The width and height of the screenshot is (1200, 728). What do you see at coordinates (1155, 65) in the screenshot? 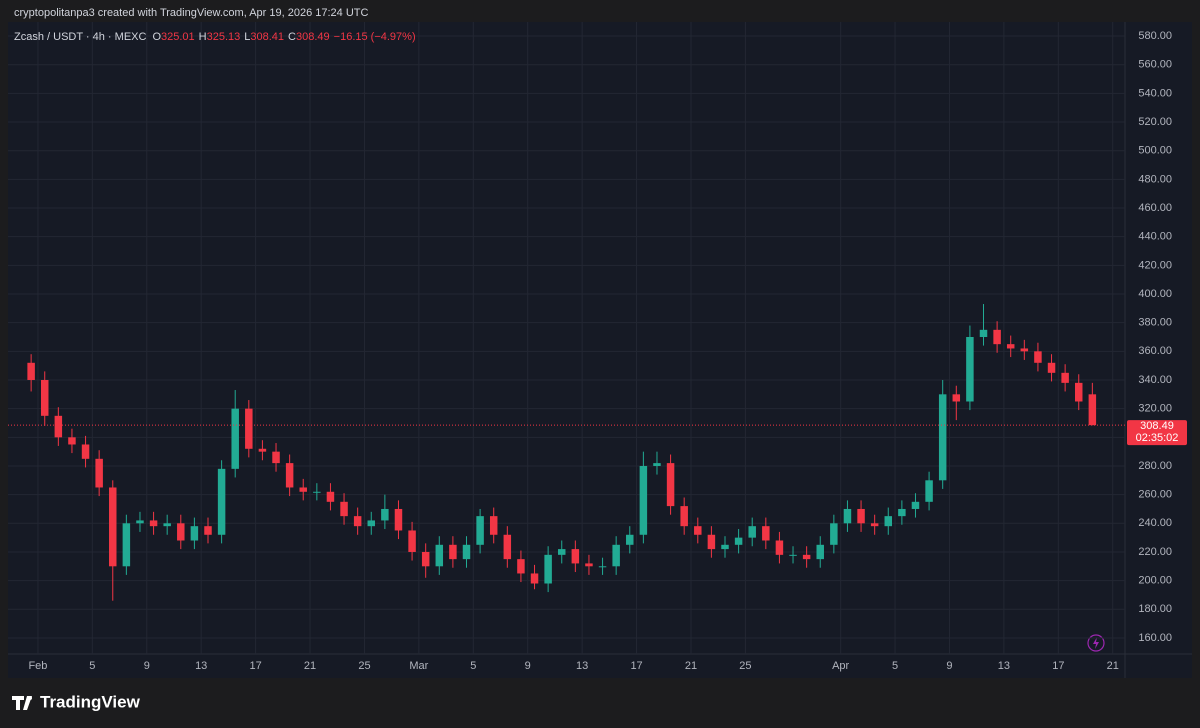
I see `y-tick-label: 560.00` at bounding box center [1155, 65].